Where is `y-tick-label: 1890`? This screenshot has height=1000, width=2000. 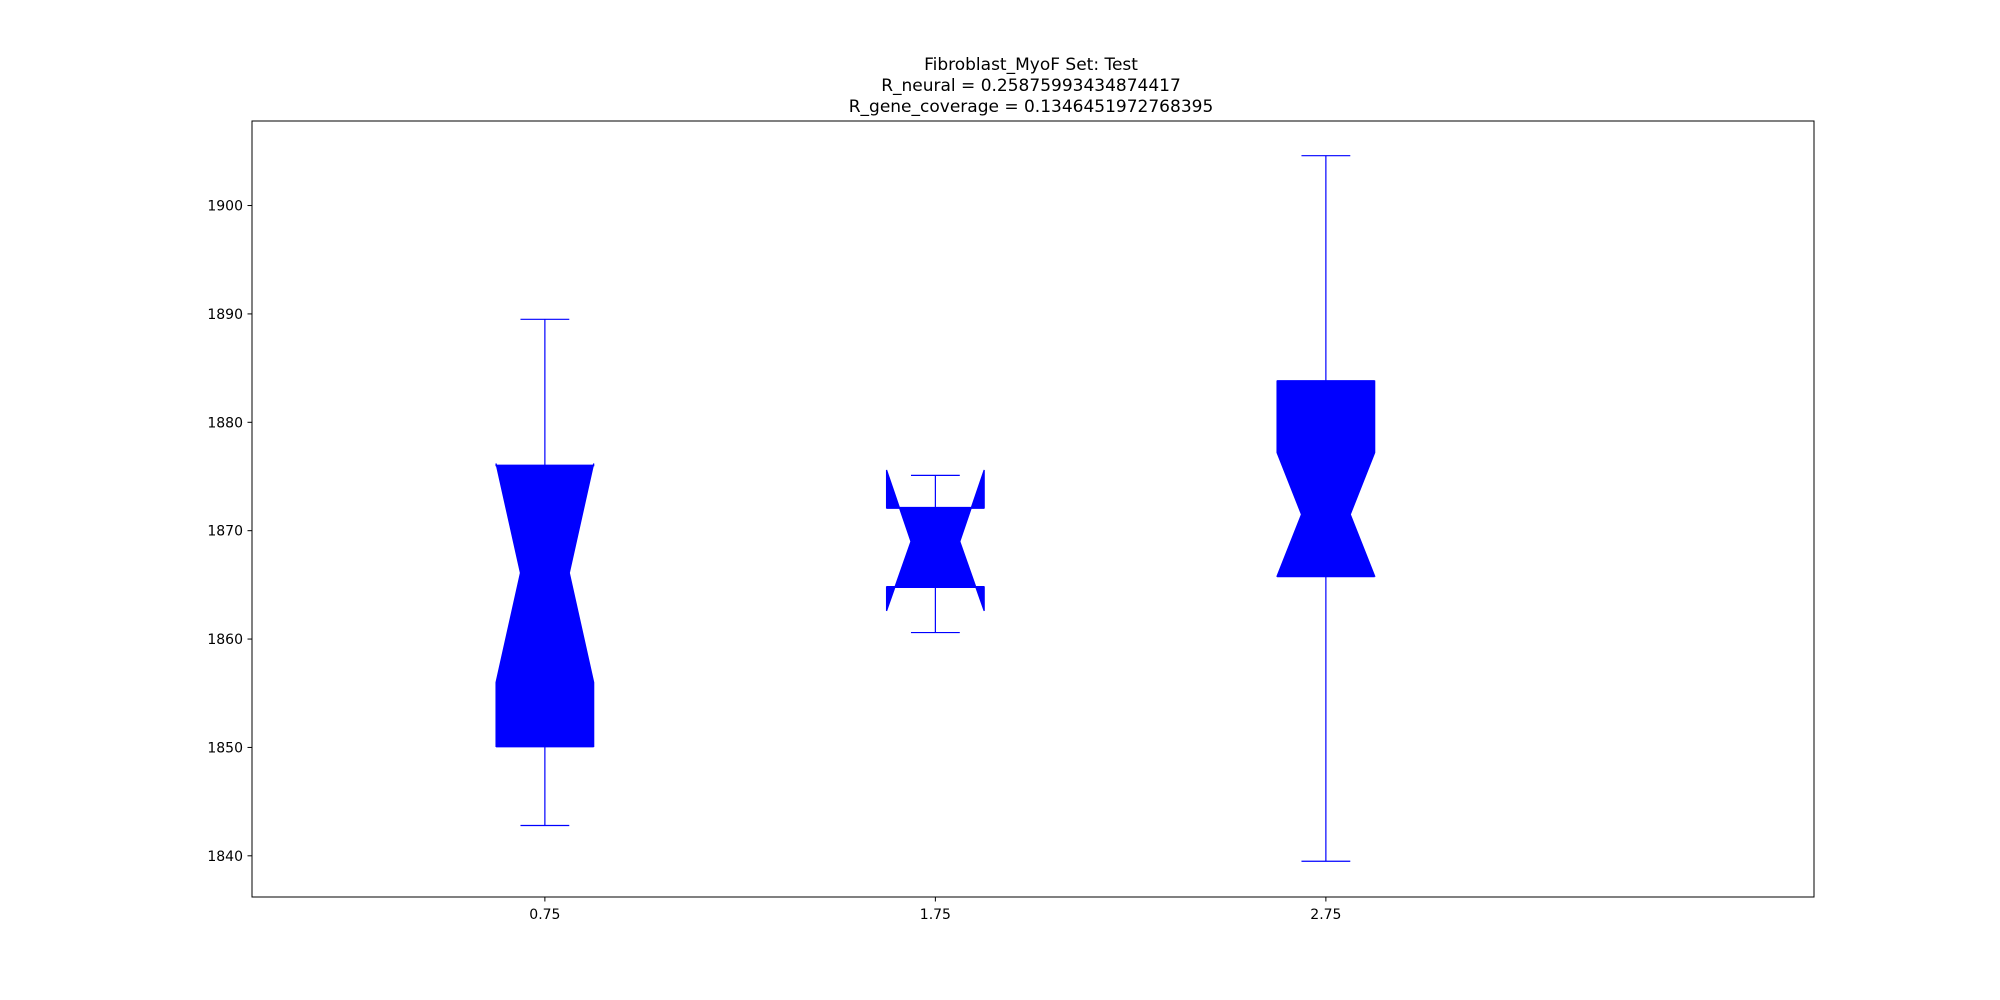 y-tick-label: 1890 is located at coordinates (225, 315).